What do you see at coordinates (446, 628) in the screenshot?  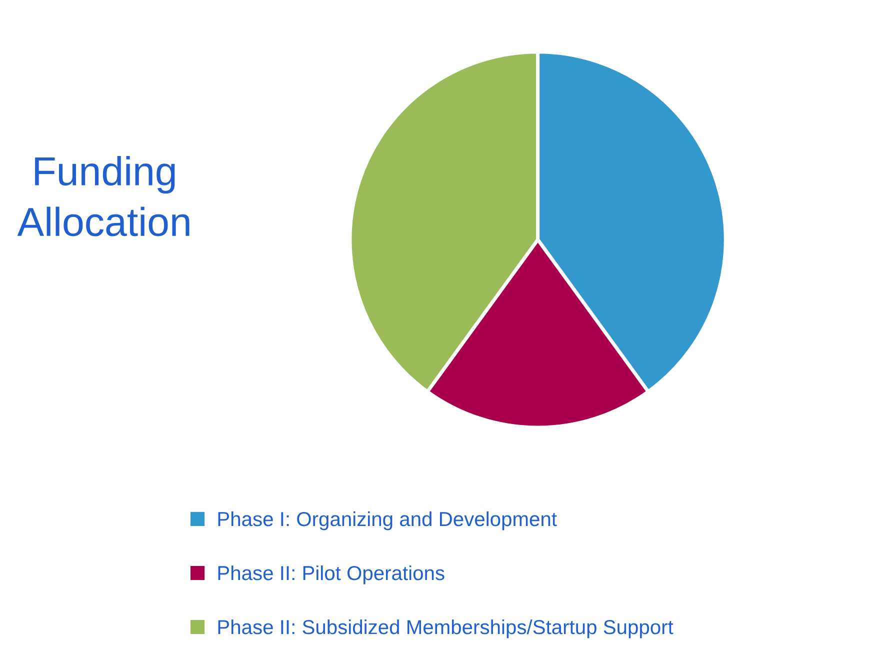 I see `legend-label: Phase II: Subsidized Memberships/Startup Support` at bounding box center [446, 628].